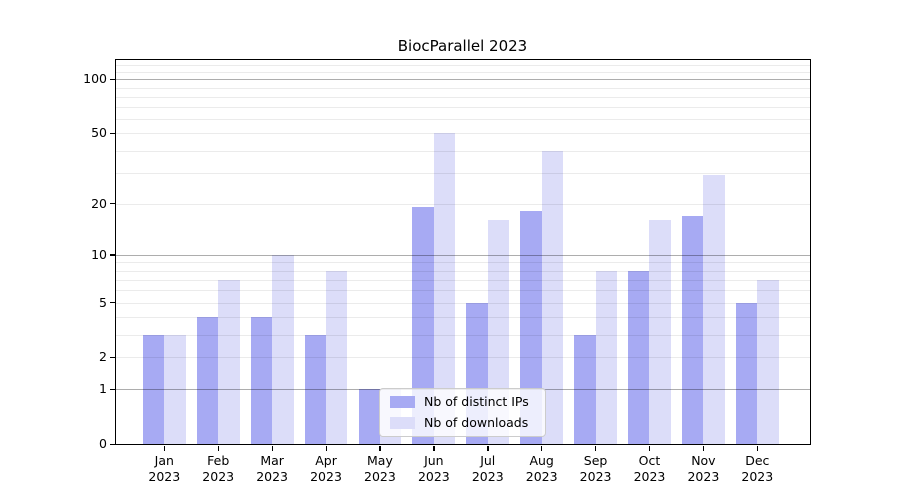 The width and height of the screenshot is (900, 500). What do you see at coordinates (649, 469) in the screenshot?
I see `x-tick-label-oct: Oct 2023` at bounding box center [649, 469].